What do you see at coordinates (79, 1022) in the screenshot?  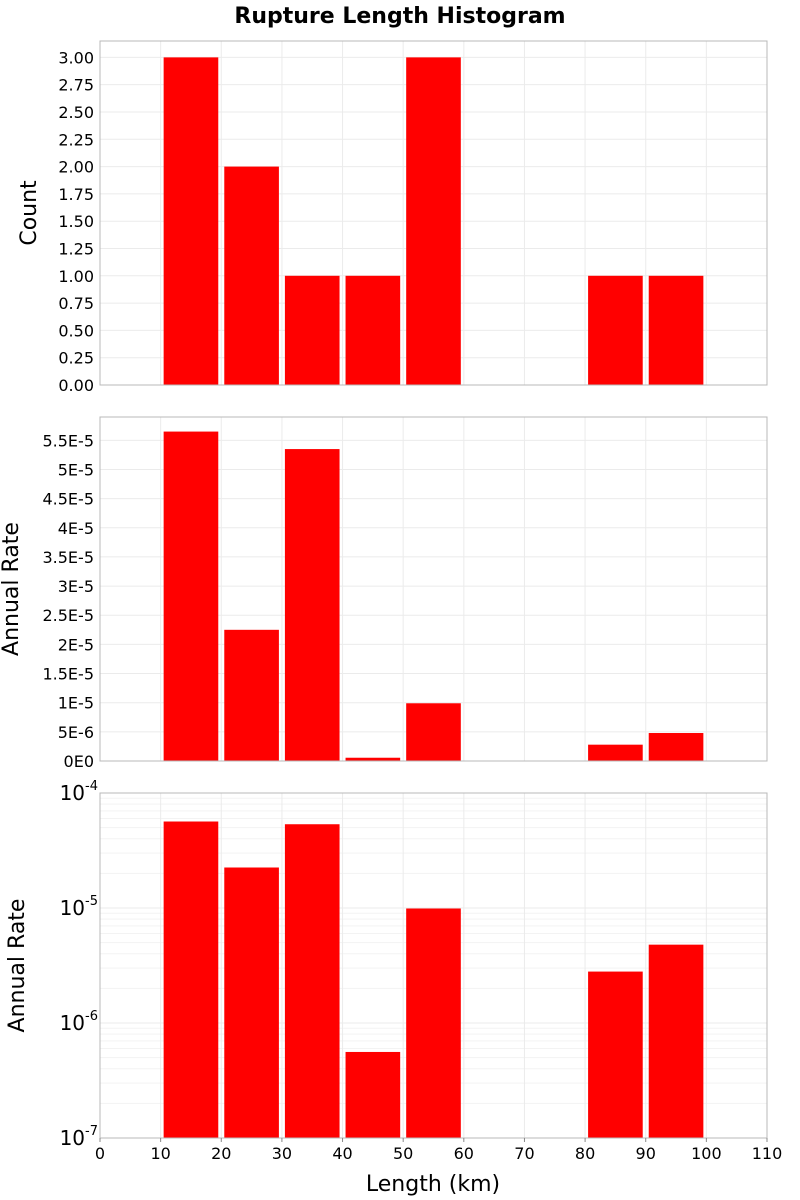 I see `y-tick-label: 10⁻⁶` at bounding box center [79, 1022].